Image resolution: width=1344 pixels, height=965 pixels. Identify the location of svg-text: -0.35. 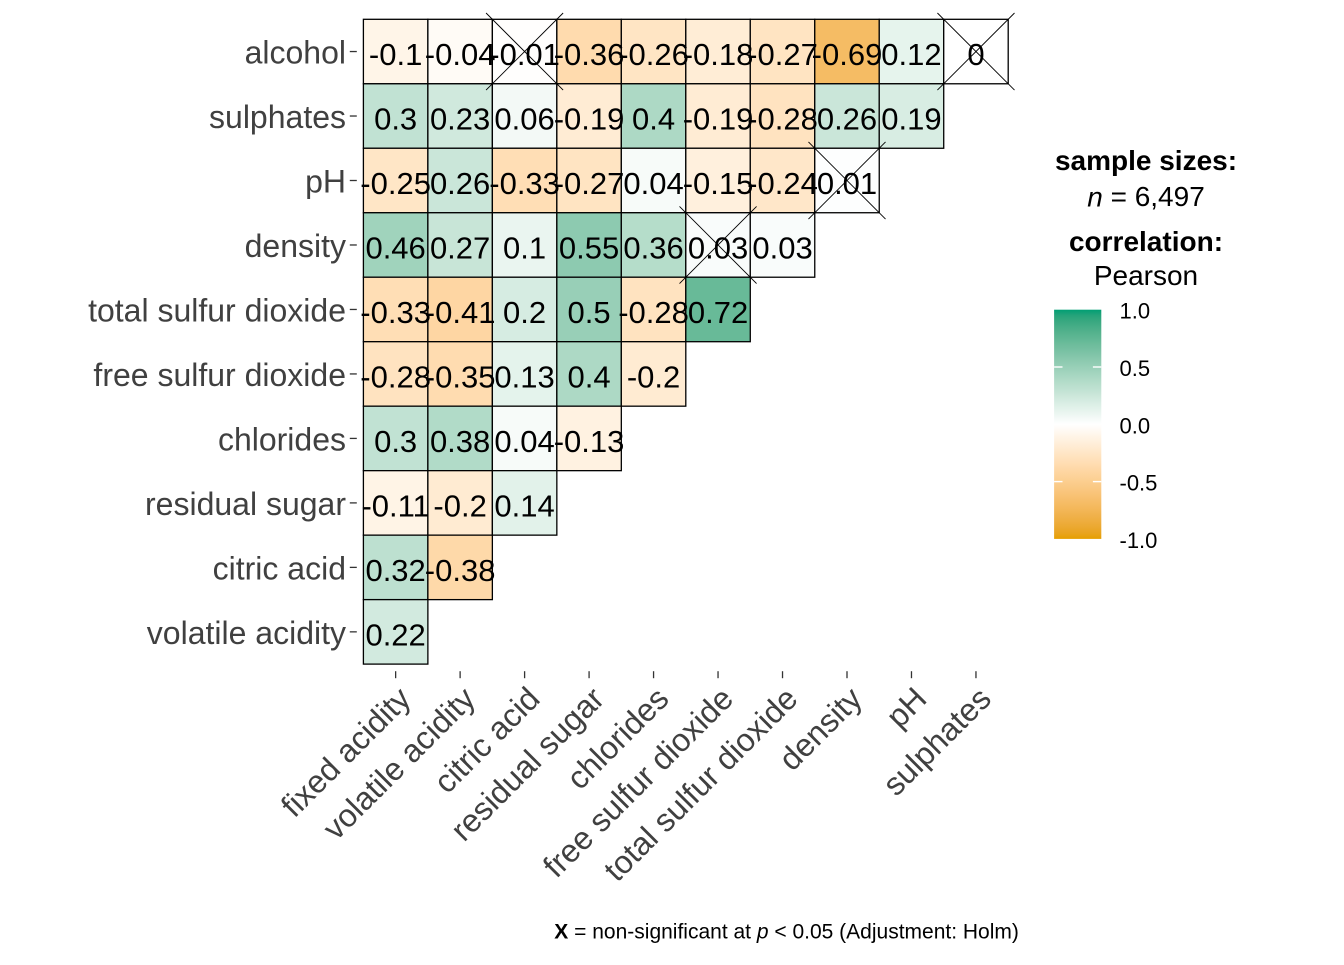
(460, 376).